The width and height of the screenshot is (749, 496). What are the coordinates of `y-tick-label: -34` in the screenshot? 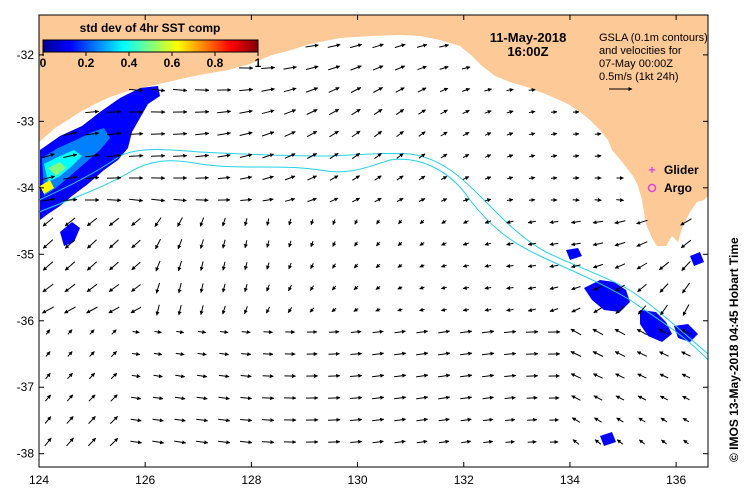 It's located at (26, 188).